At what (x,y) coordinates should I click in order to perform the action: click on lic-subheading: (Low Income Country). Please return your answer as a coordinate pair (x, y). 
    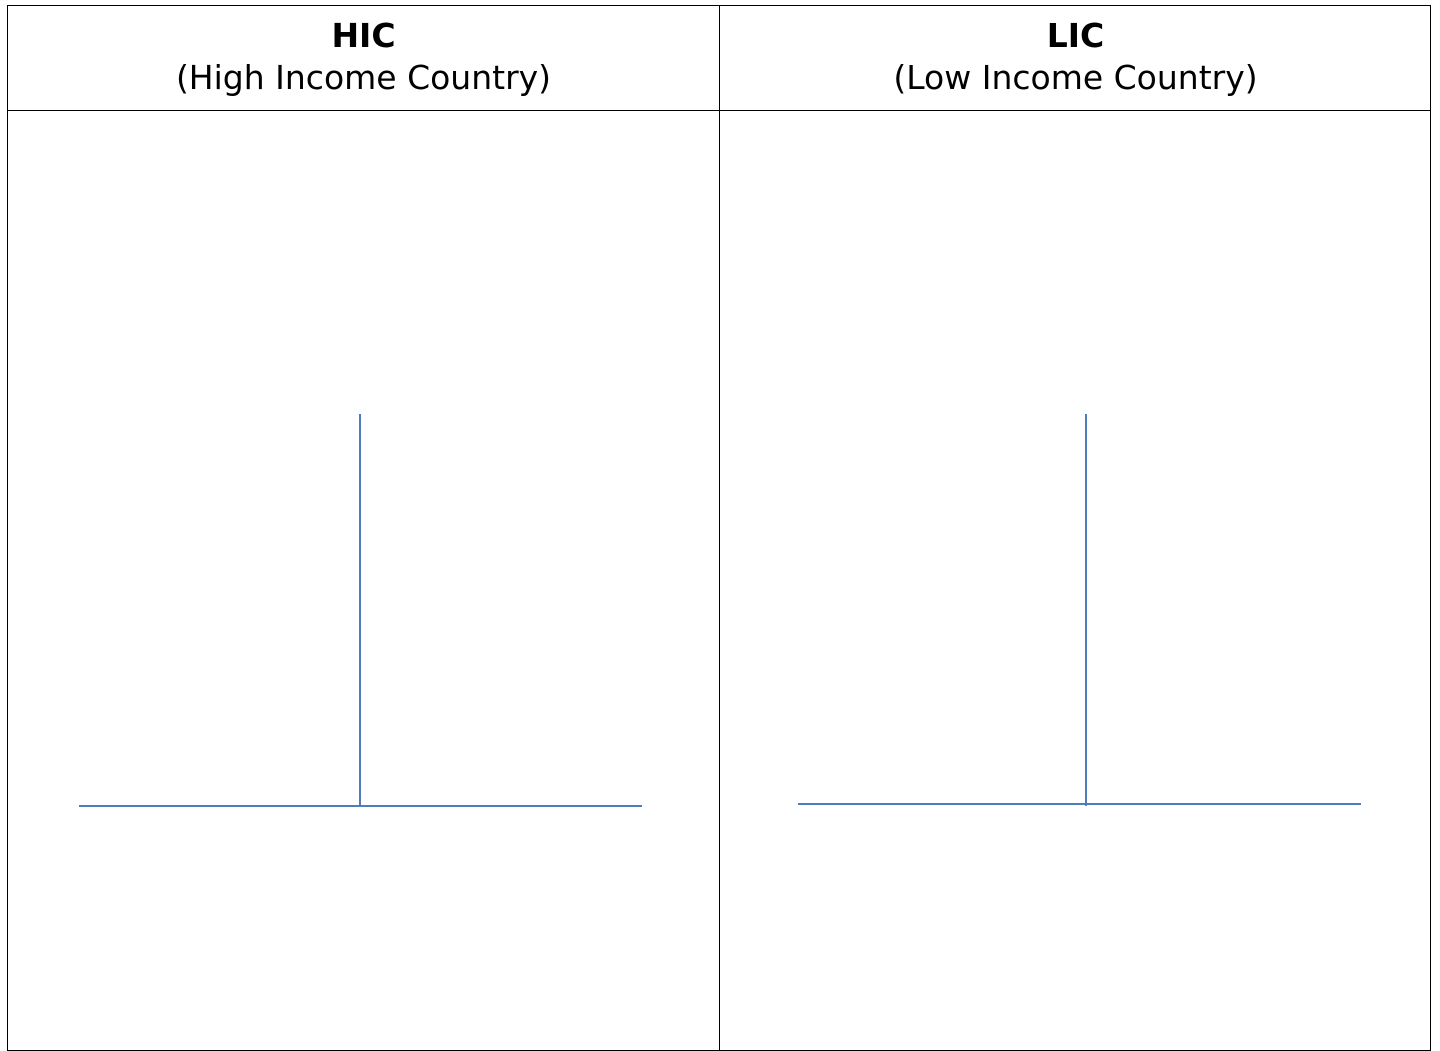
    Looking at the image, I should click on (1075, 78).